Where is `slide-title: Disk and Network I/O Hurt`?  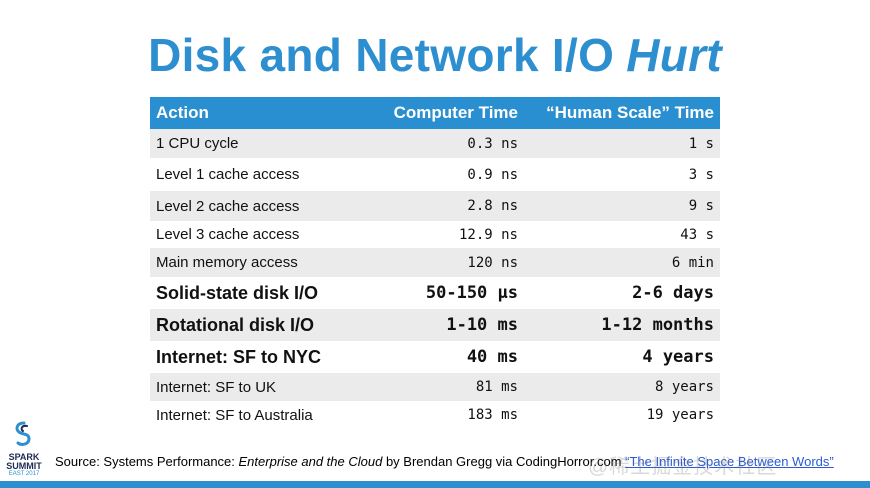 slide-title: Disk and Network I/O Hurt is located at coordinates (435, 55).